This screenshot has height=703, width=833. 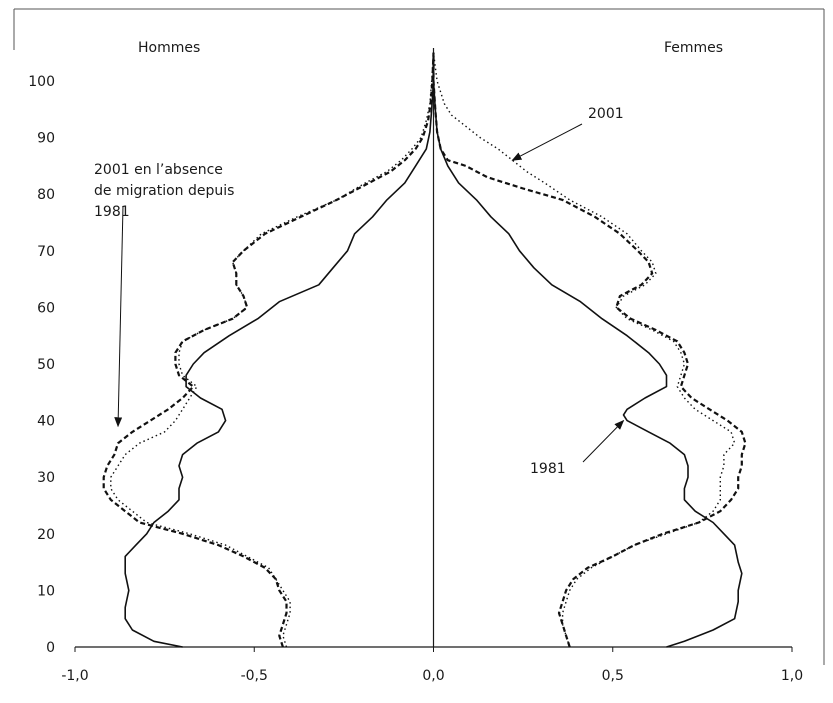 What do you see at coordinates (432, 665) in the screenshot?
I see `x-tick-labels: -1,0 -0,5 0,0 0,5 1,0` at bounding box center [432, 665].